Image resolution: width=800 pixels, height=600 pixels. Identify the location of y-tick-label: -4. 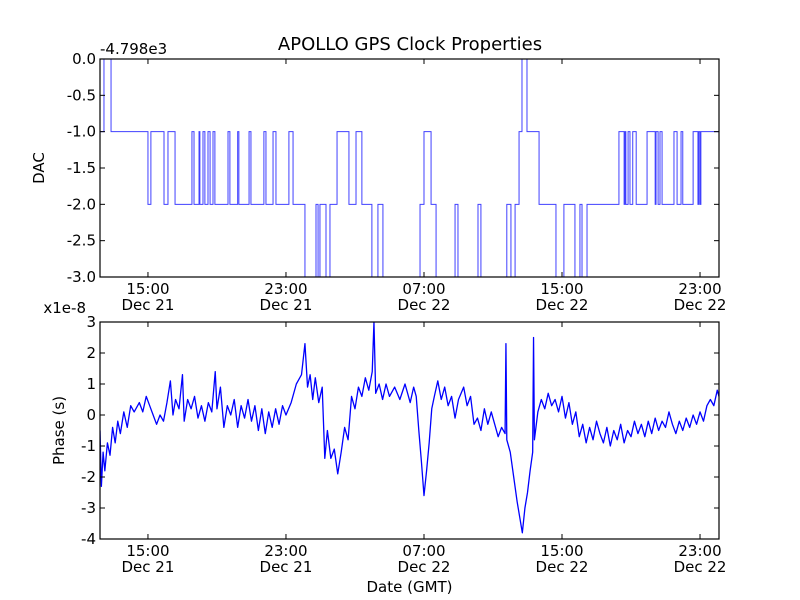
(88, 539).